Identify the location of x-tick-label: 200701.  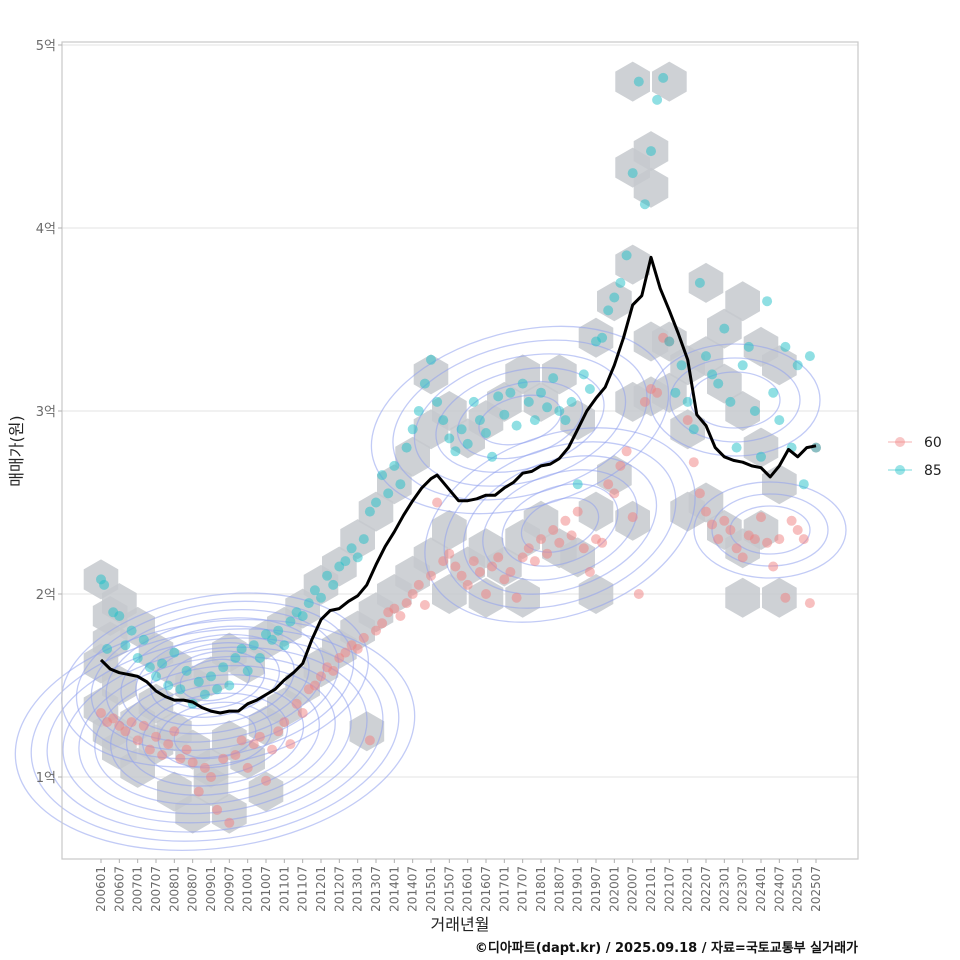
(138, 889).